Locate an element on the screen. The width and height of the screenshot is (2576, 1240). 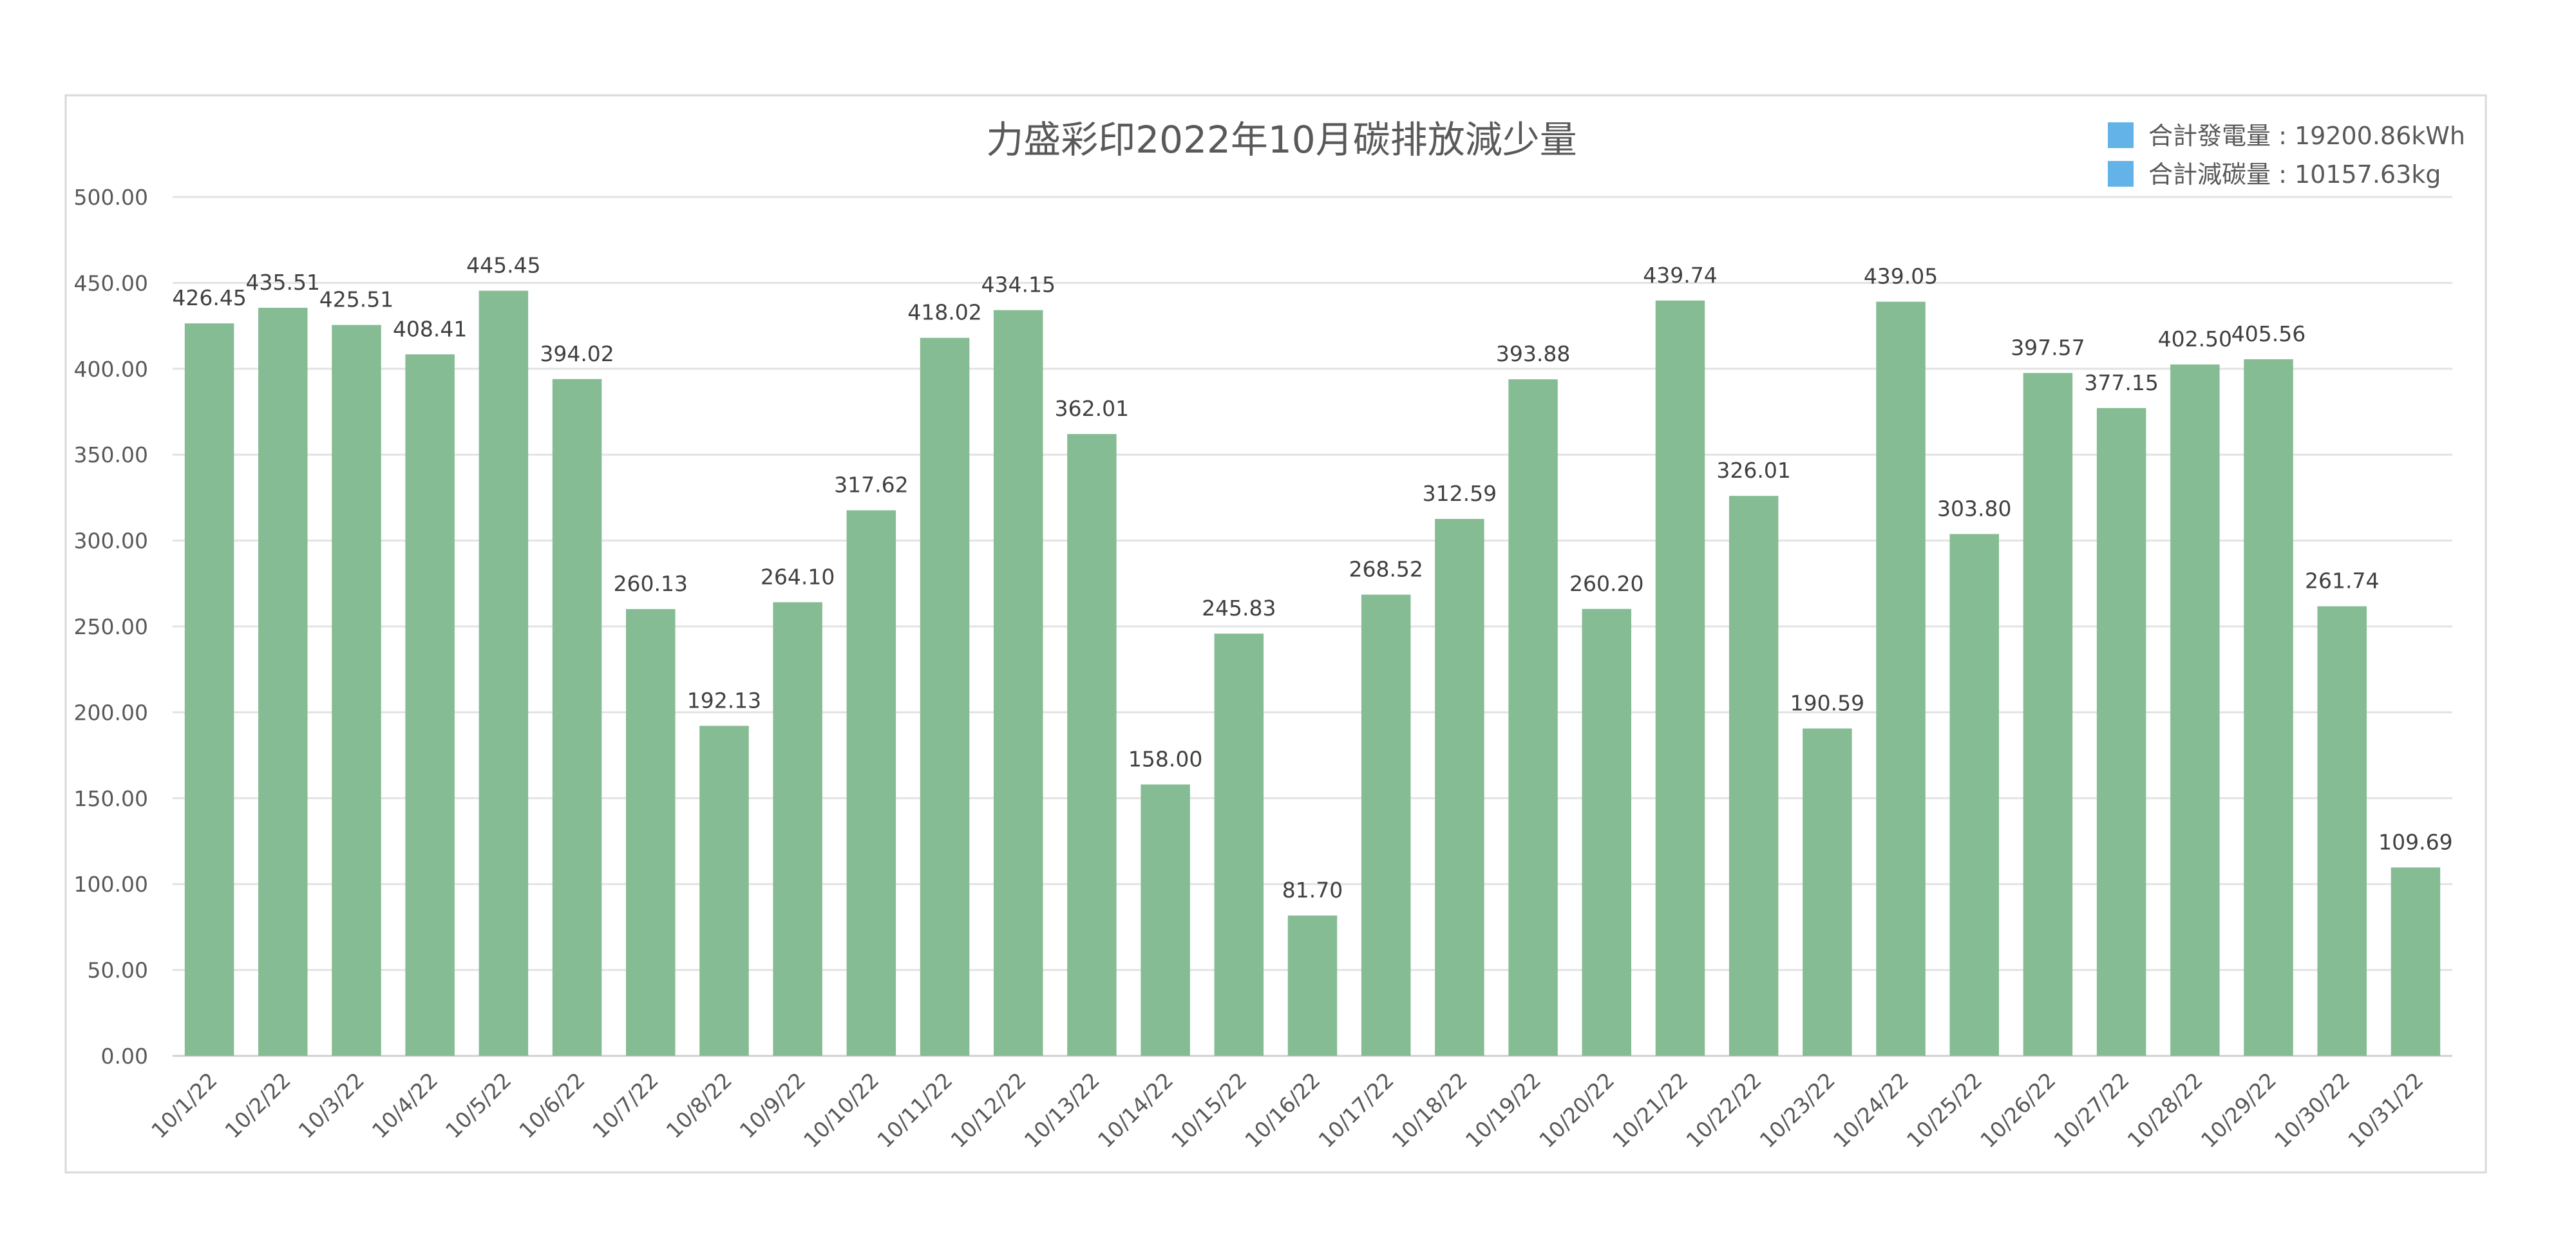
legend-label: 合計減碳量 : 10157.63kg is located at coordinates (2295, 174).